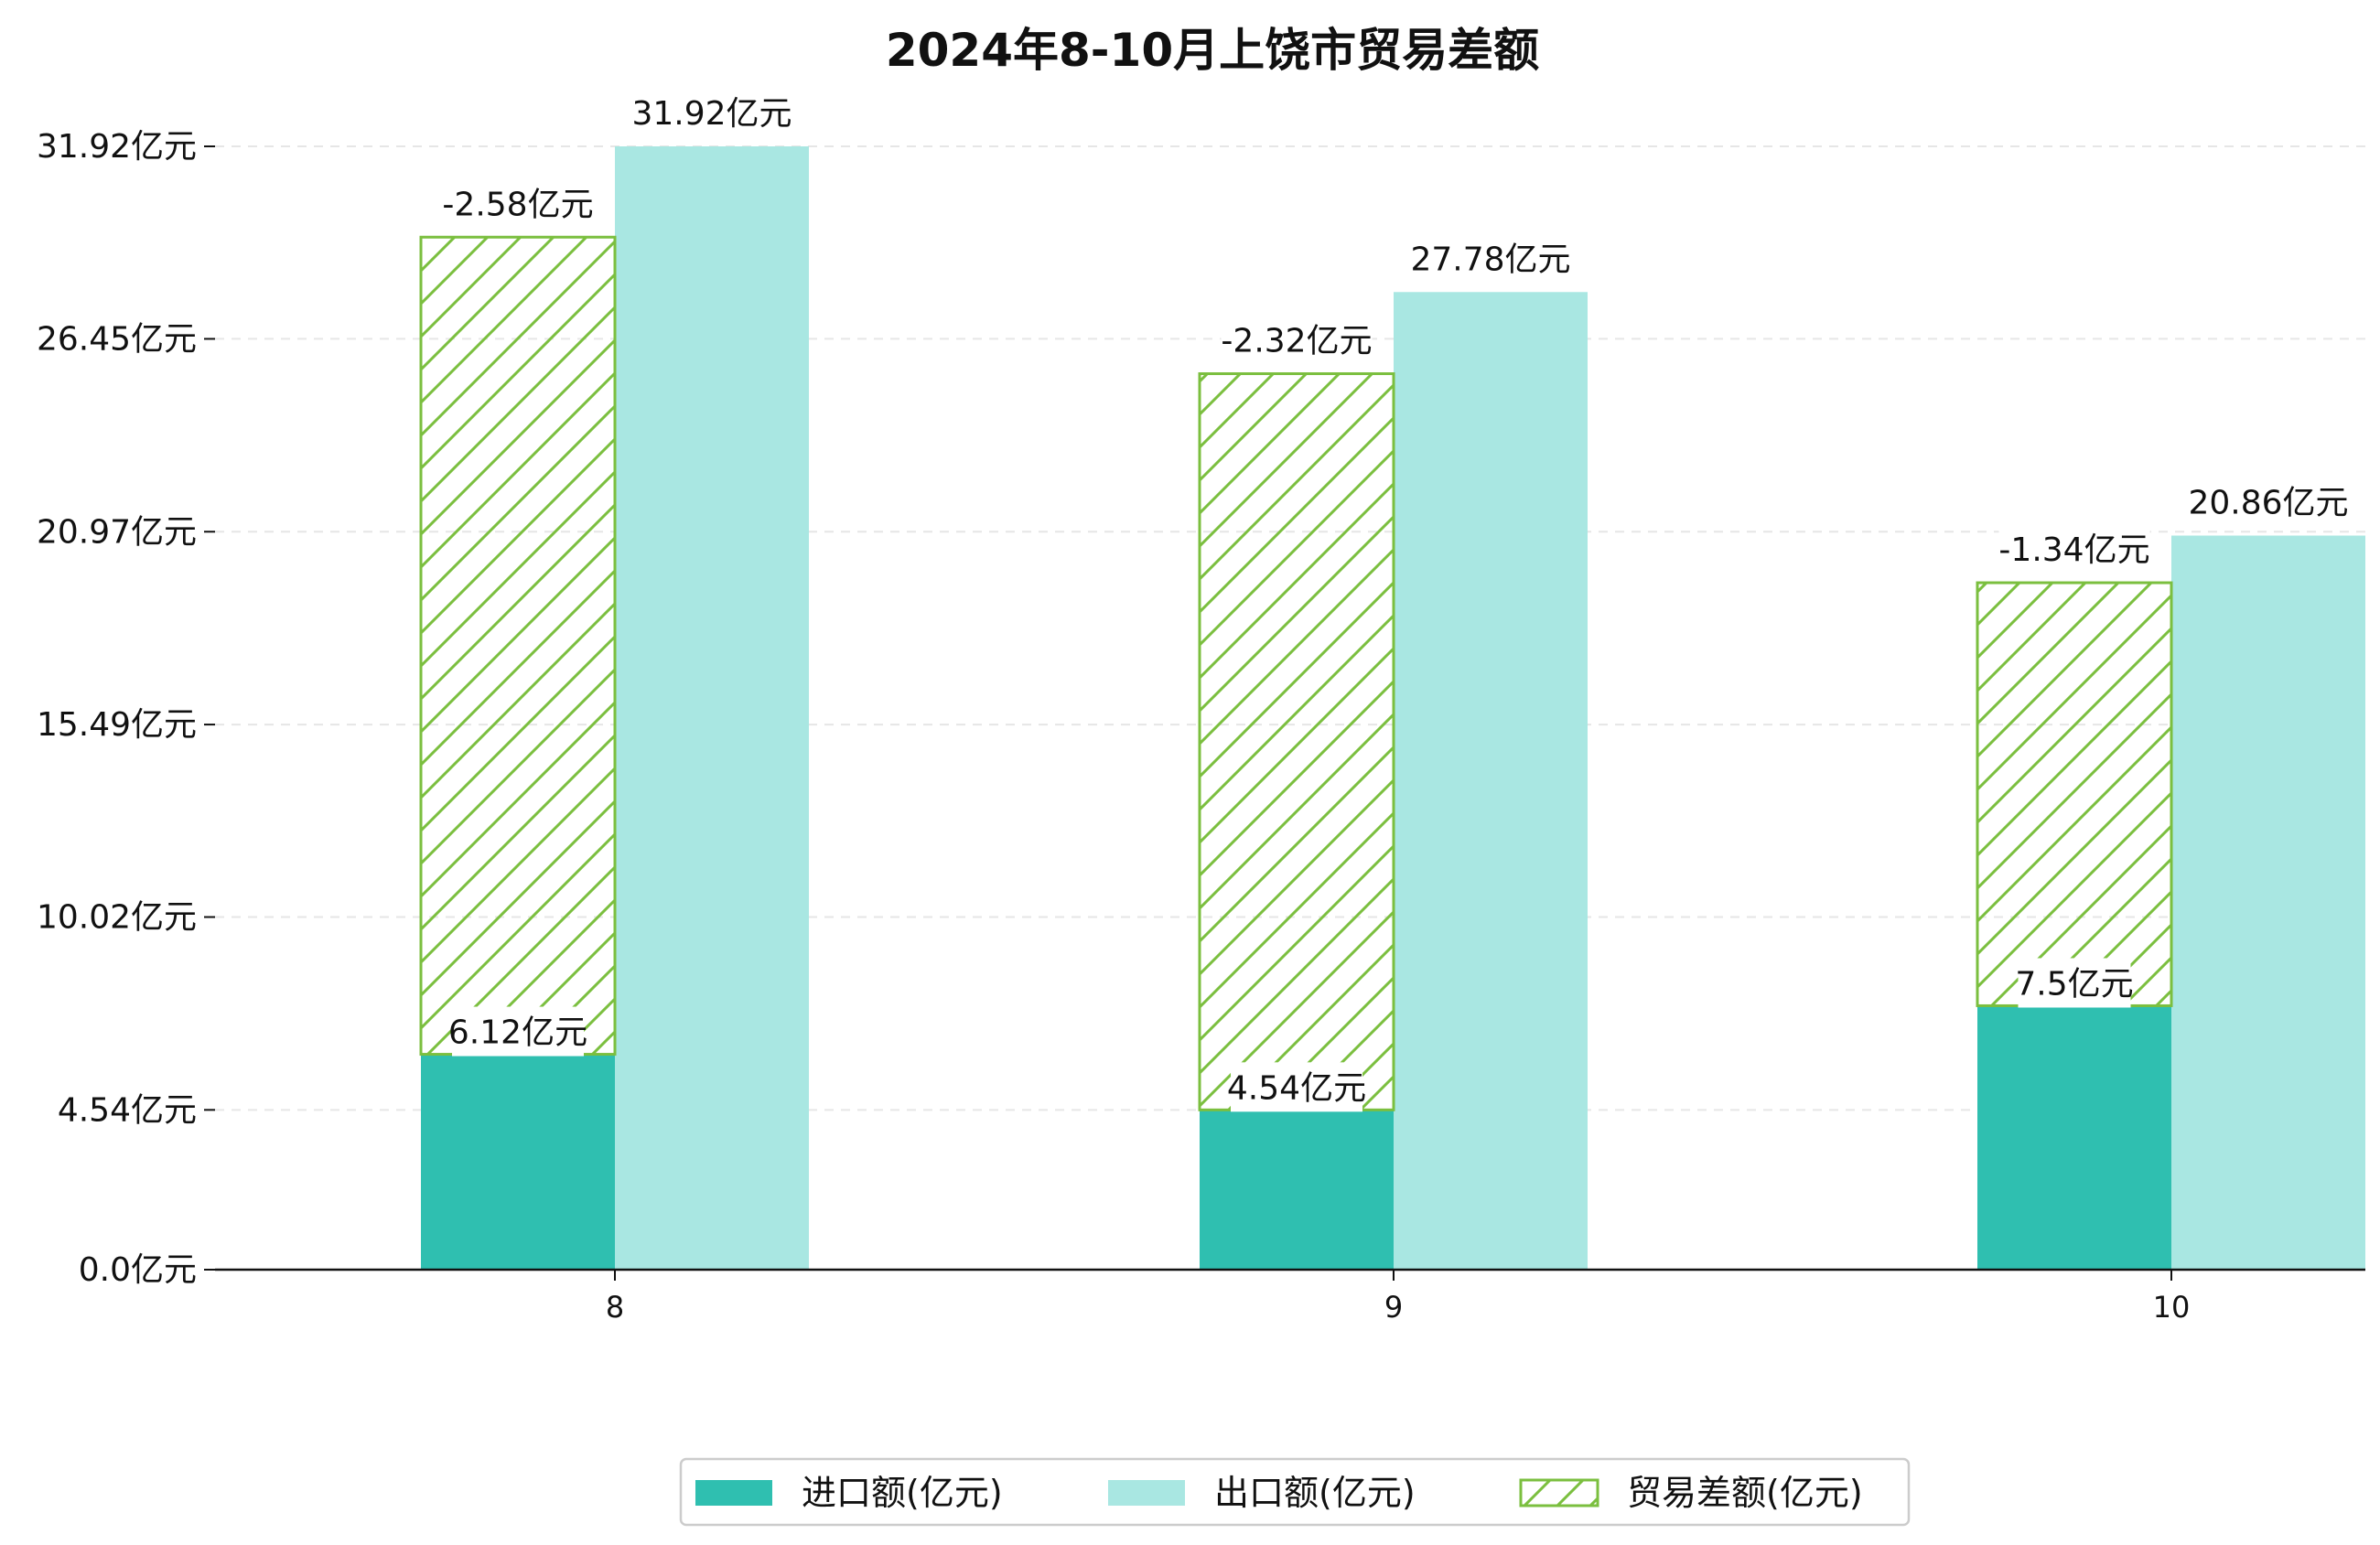 This screenshot has height=1545, width=2380. What do you see at coordinates (1559, 1493) in the screenshot?
I see `legend-balance-swatch` at bounding box center [1559, 1493].